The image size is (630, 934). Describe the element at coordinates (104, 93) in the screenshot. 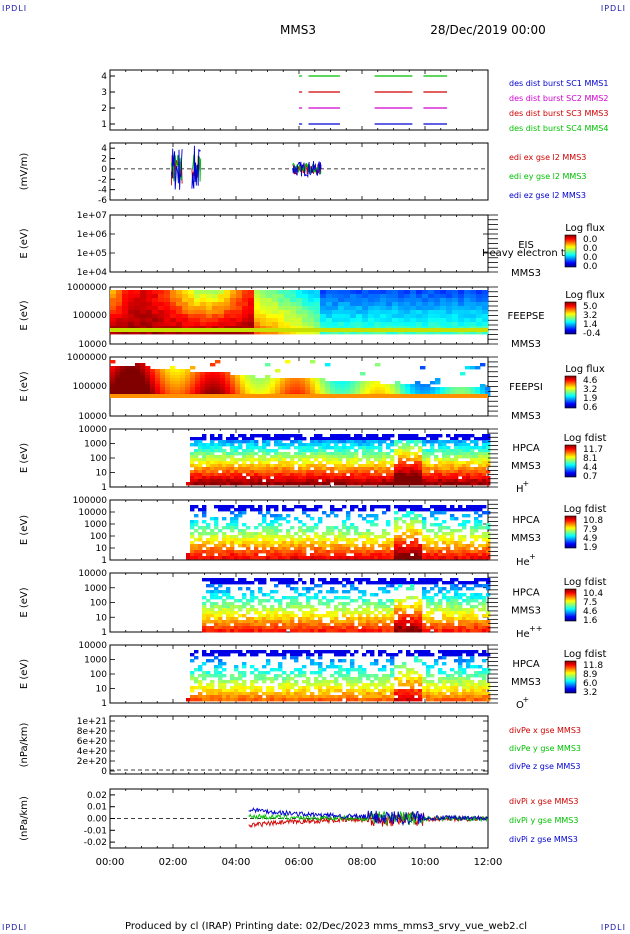

I see `y-tick-label: 3` at that location.